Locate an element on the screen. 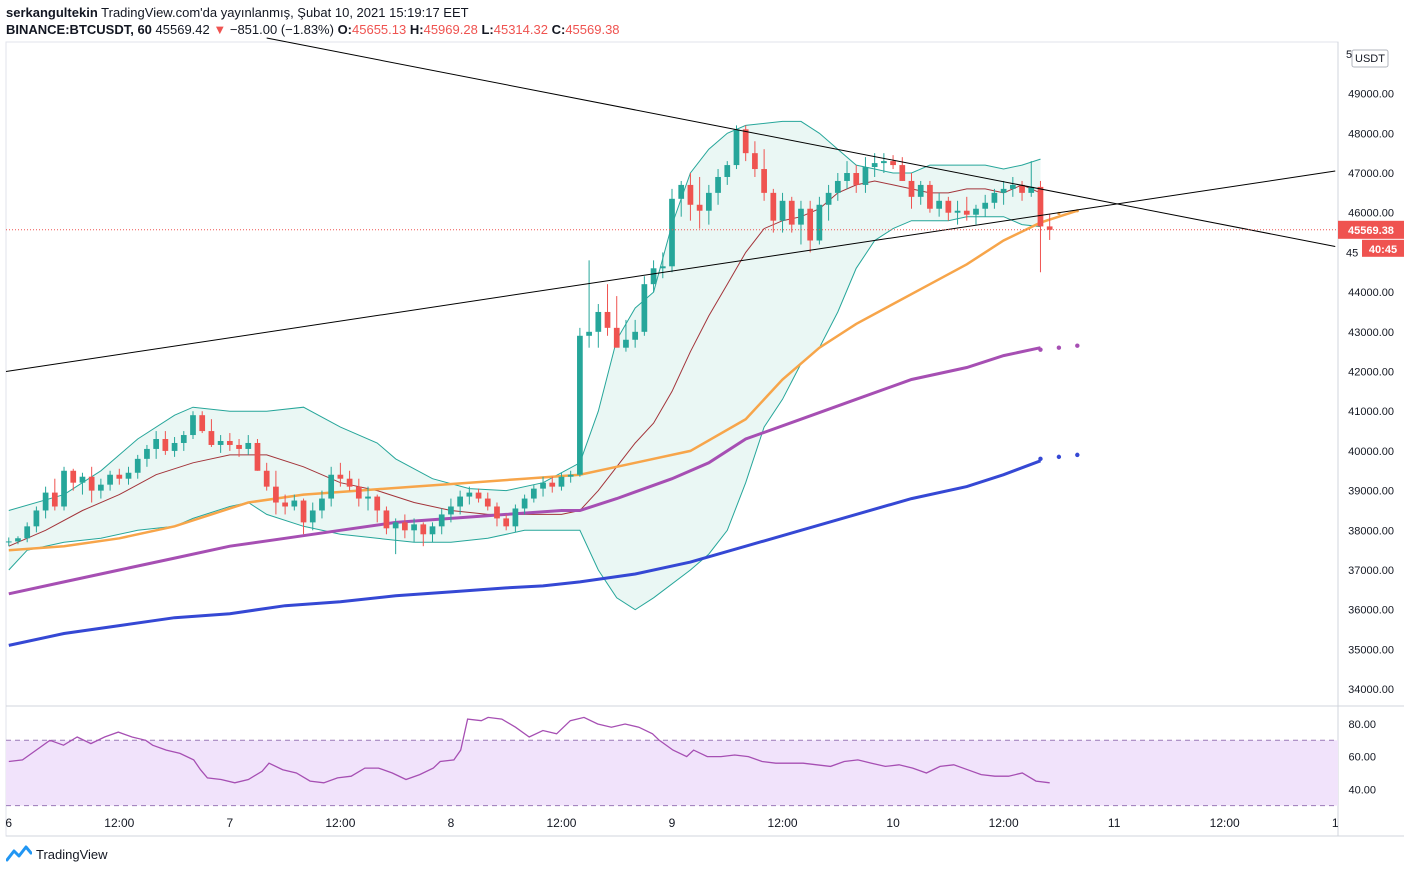 Image resolution: width=1410 pixels, height=873 pixels. high-value: 45969.28 is located at coordinates (450, 29).